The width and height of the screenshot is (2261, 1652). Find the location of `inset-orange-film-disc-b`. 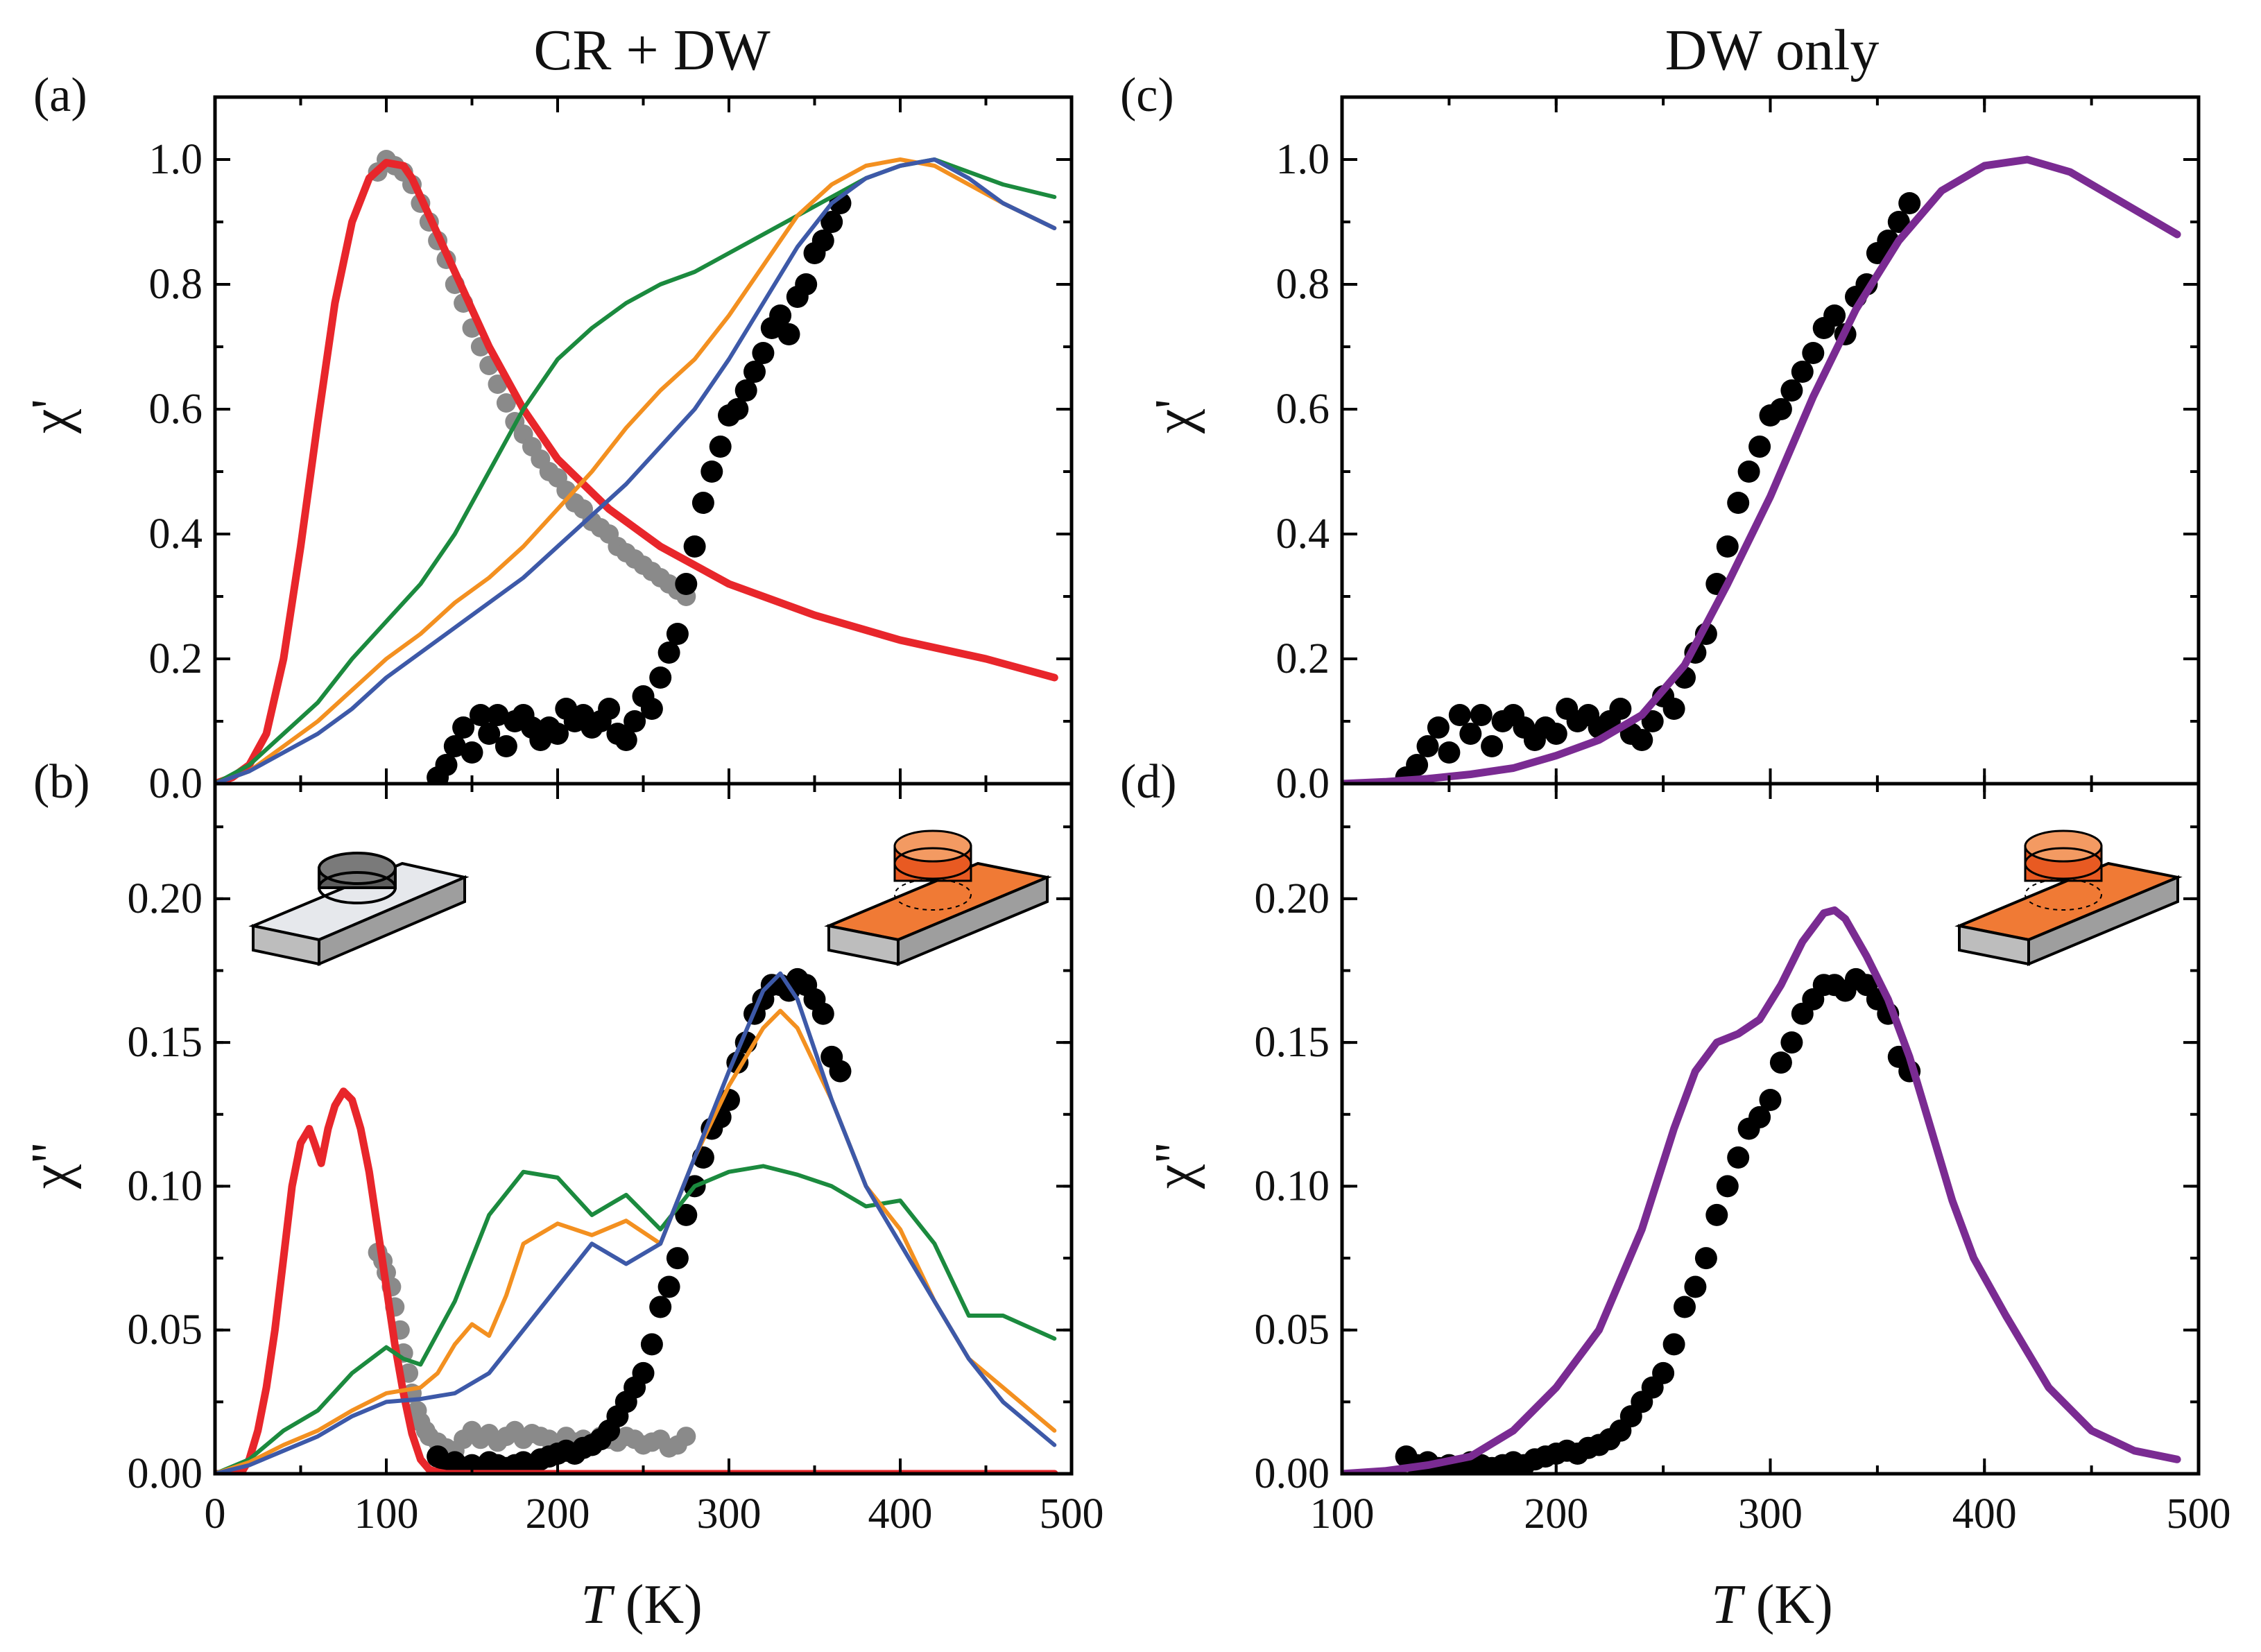

inset-orange-film-disc-b is located at coordinates (938, 898).